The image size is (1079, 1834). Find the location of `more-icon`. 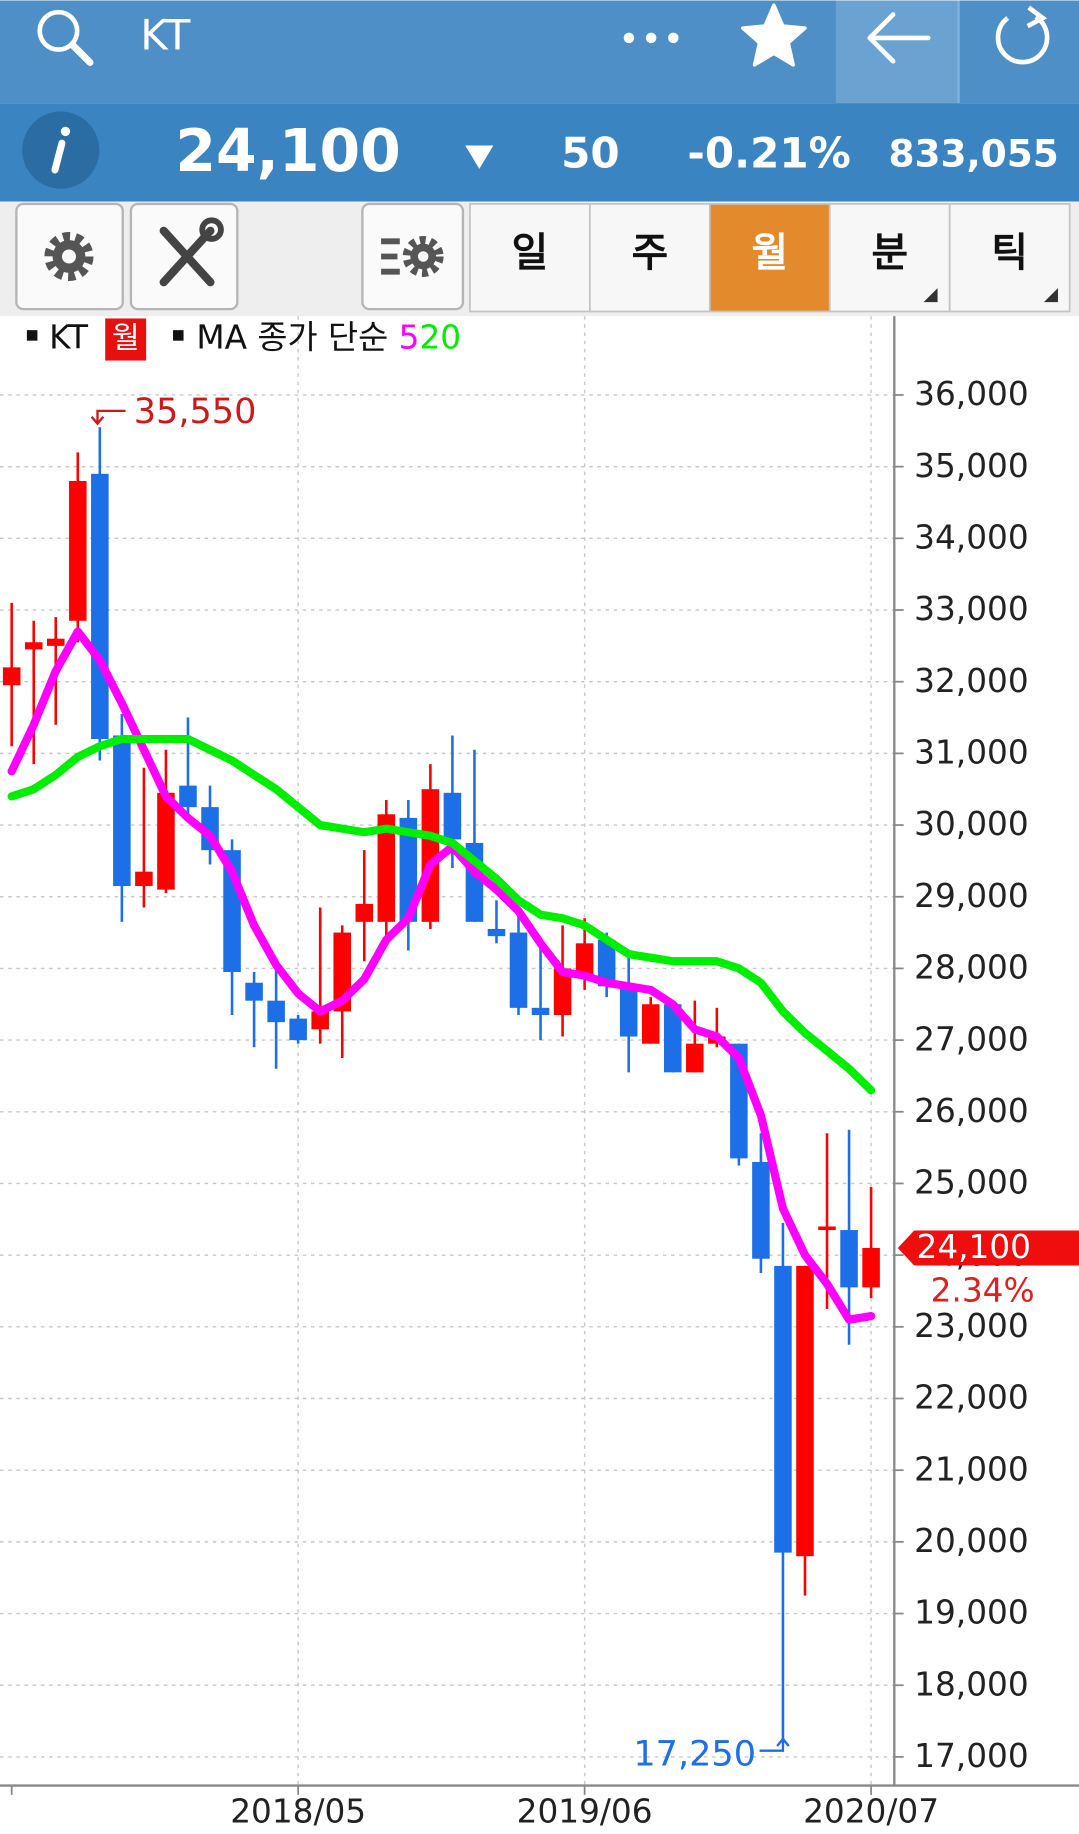

more-icon is located at coordinates (651, 38).